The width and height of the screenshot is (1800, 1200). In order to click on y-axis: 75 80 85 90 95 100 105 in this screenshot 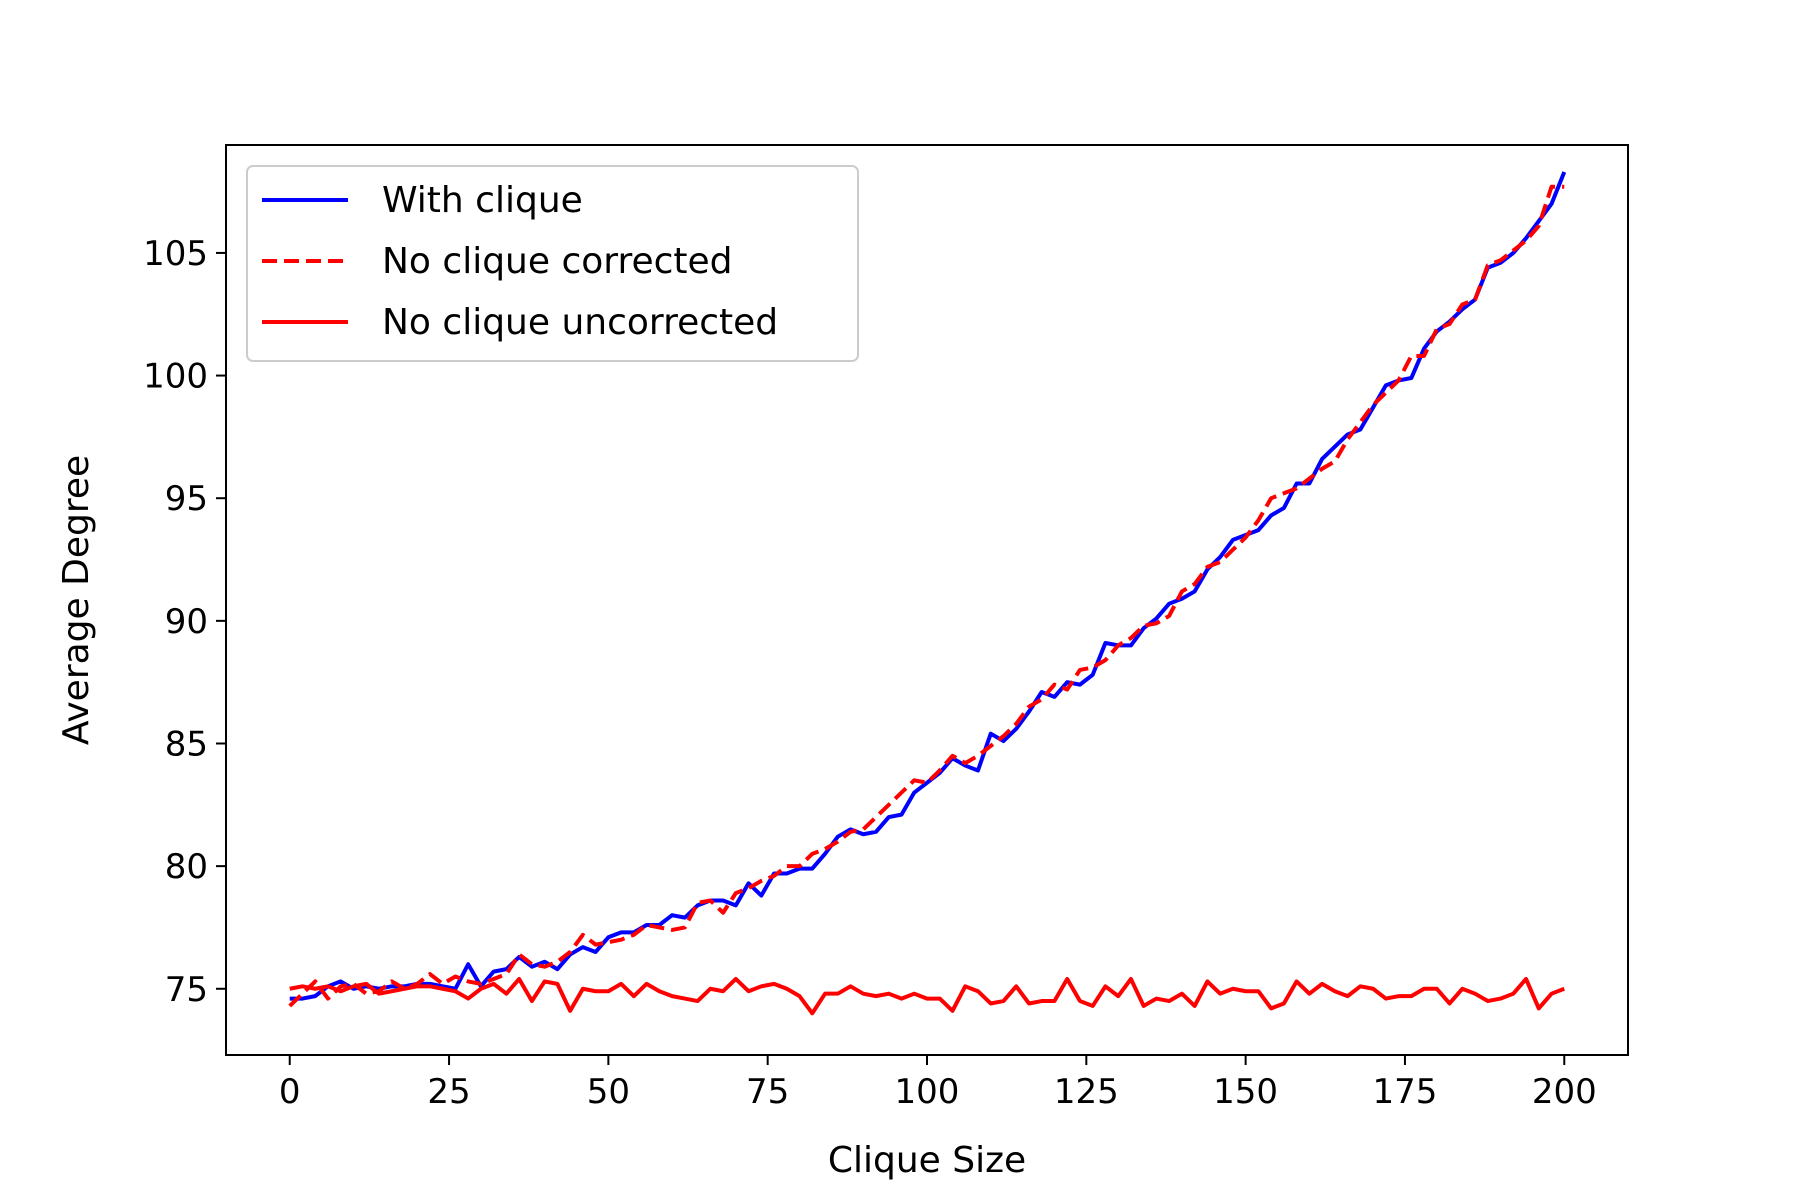, I will do `click(184, 622)`.